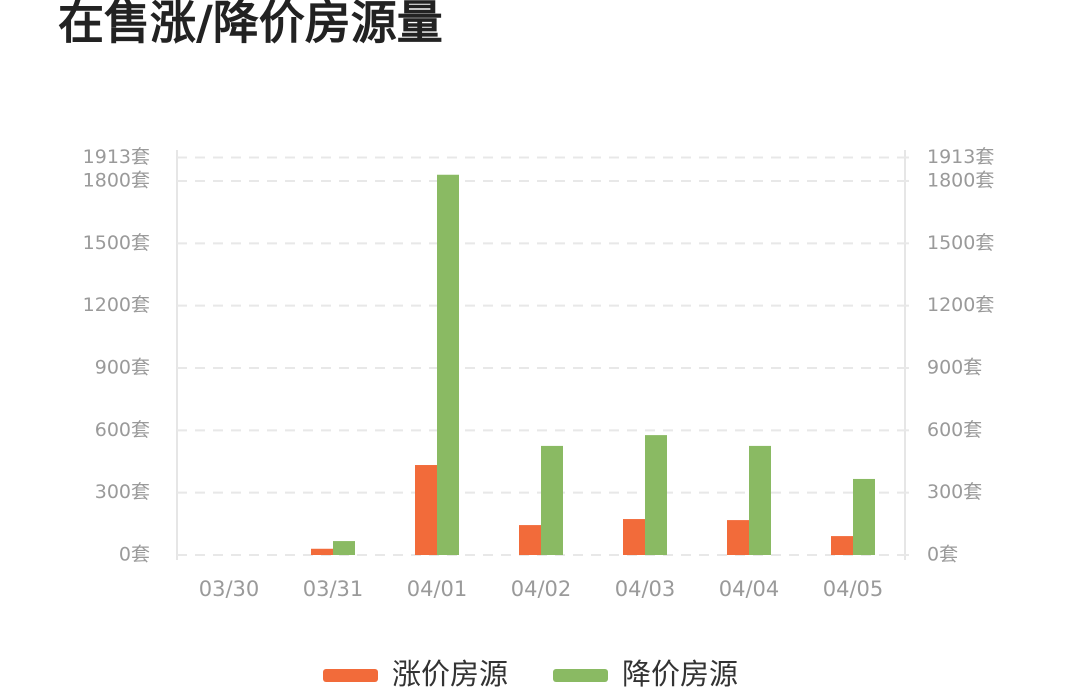 The width and height of the screenshot is (1080, 690). Describe the element at coordinates (116, 157) in the screenshot. I see `y-tick-label: 1913套` at that location.